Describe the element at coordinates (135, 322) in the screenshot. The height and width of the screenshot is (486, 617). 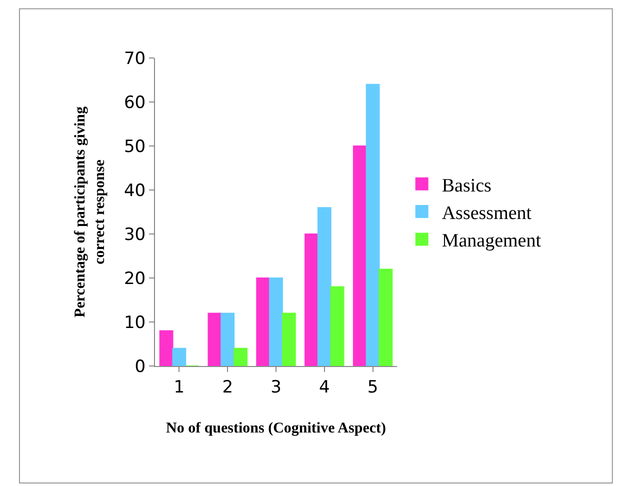
I see `y-tick-label: 10` at that location.